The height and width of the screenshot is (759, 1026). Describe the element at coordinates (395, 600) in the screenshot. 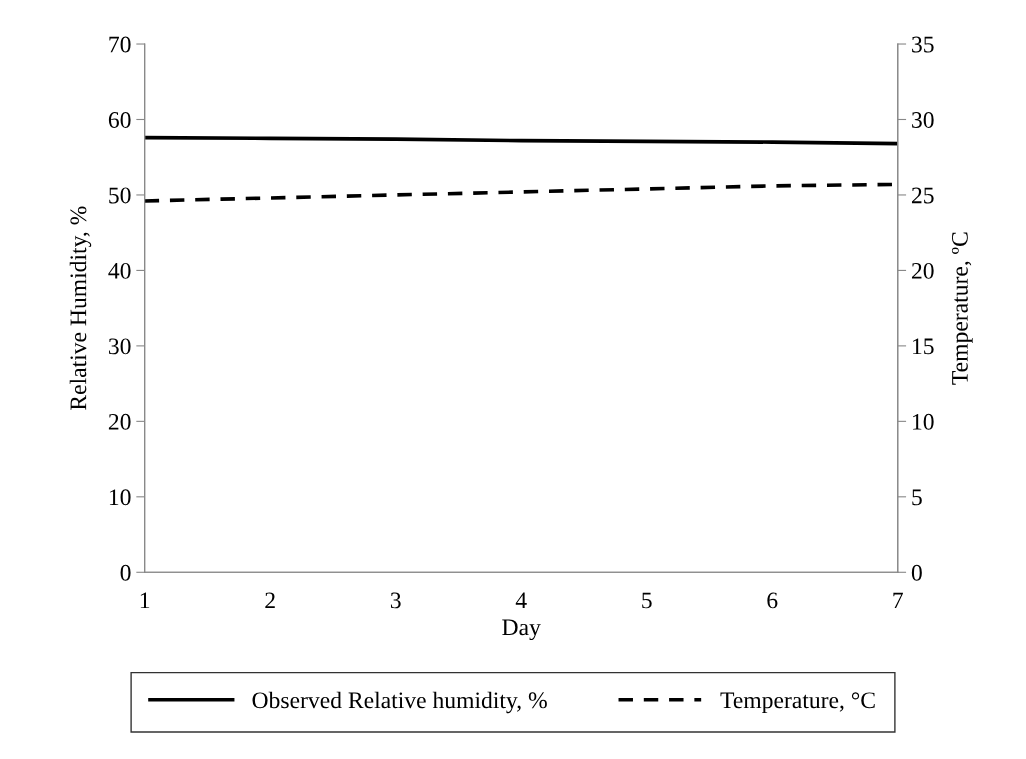

I see `x-tick-label: 3` at that location.